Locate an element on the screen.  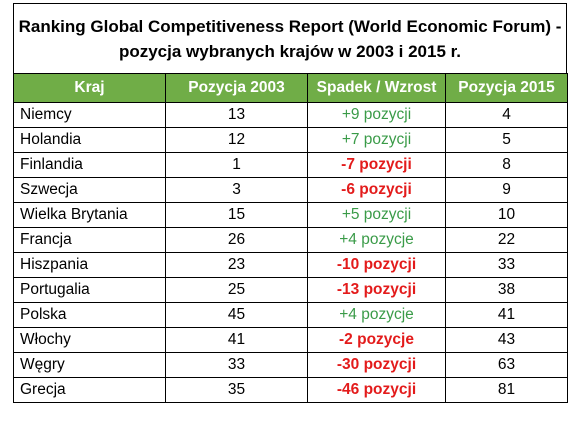
cell-pozycja-2015: 8 is located at coordinates (506, 165).